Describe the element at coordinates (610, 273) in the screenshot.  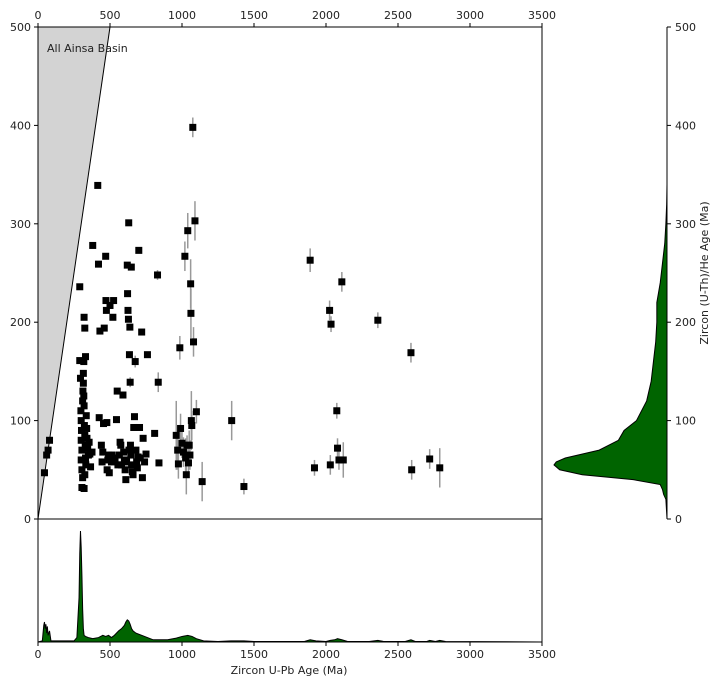
I see `uthhe-kde-area` at that location.